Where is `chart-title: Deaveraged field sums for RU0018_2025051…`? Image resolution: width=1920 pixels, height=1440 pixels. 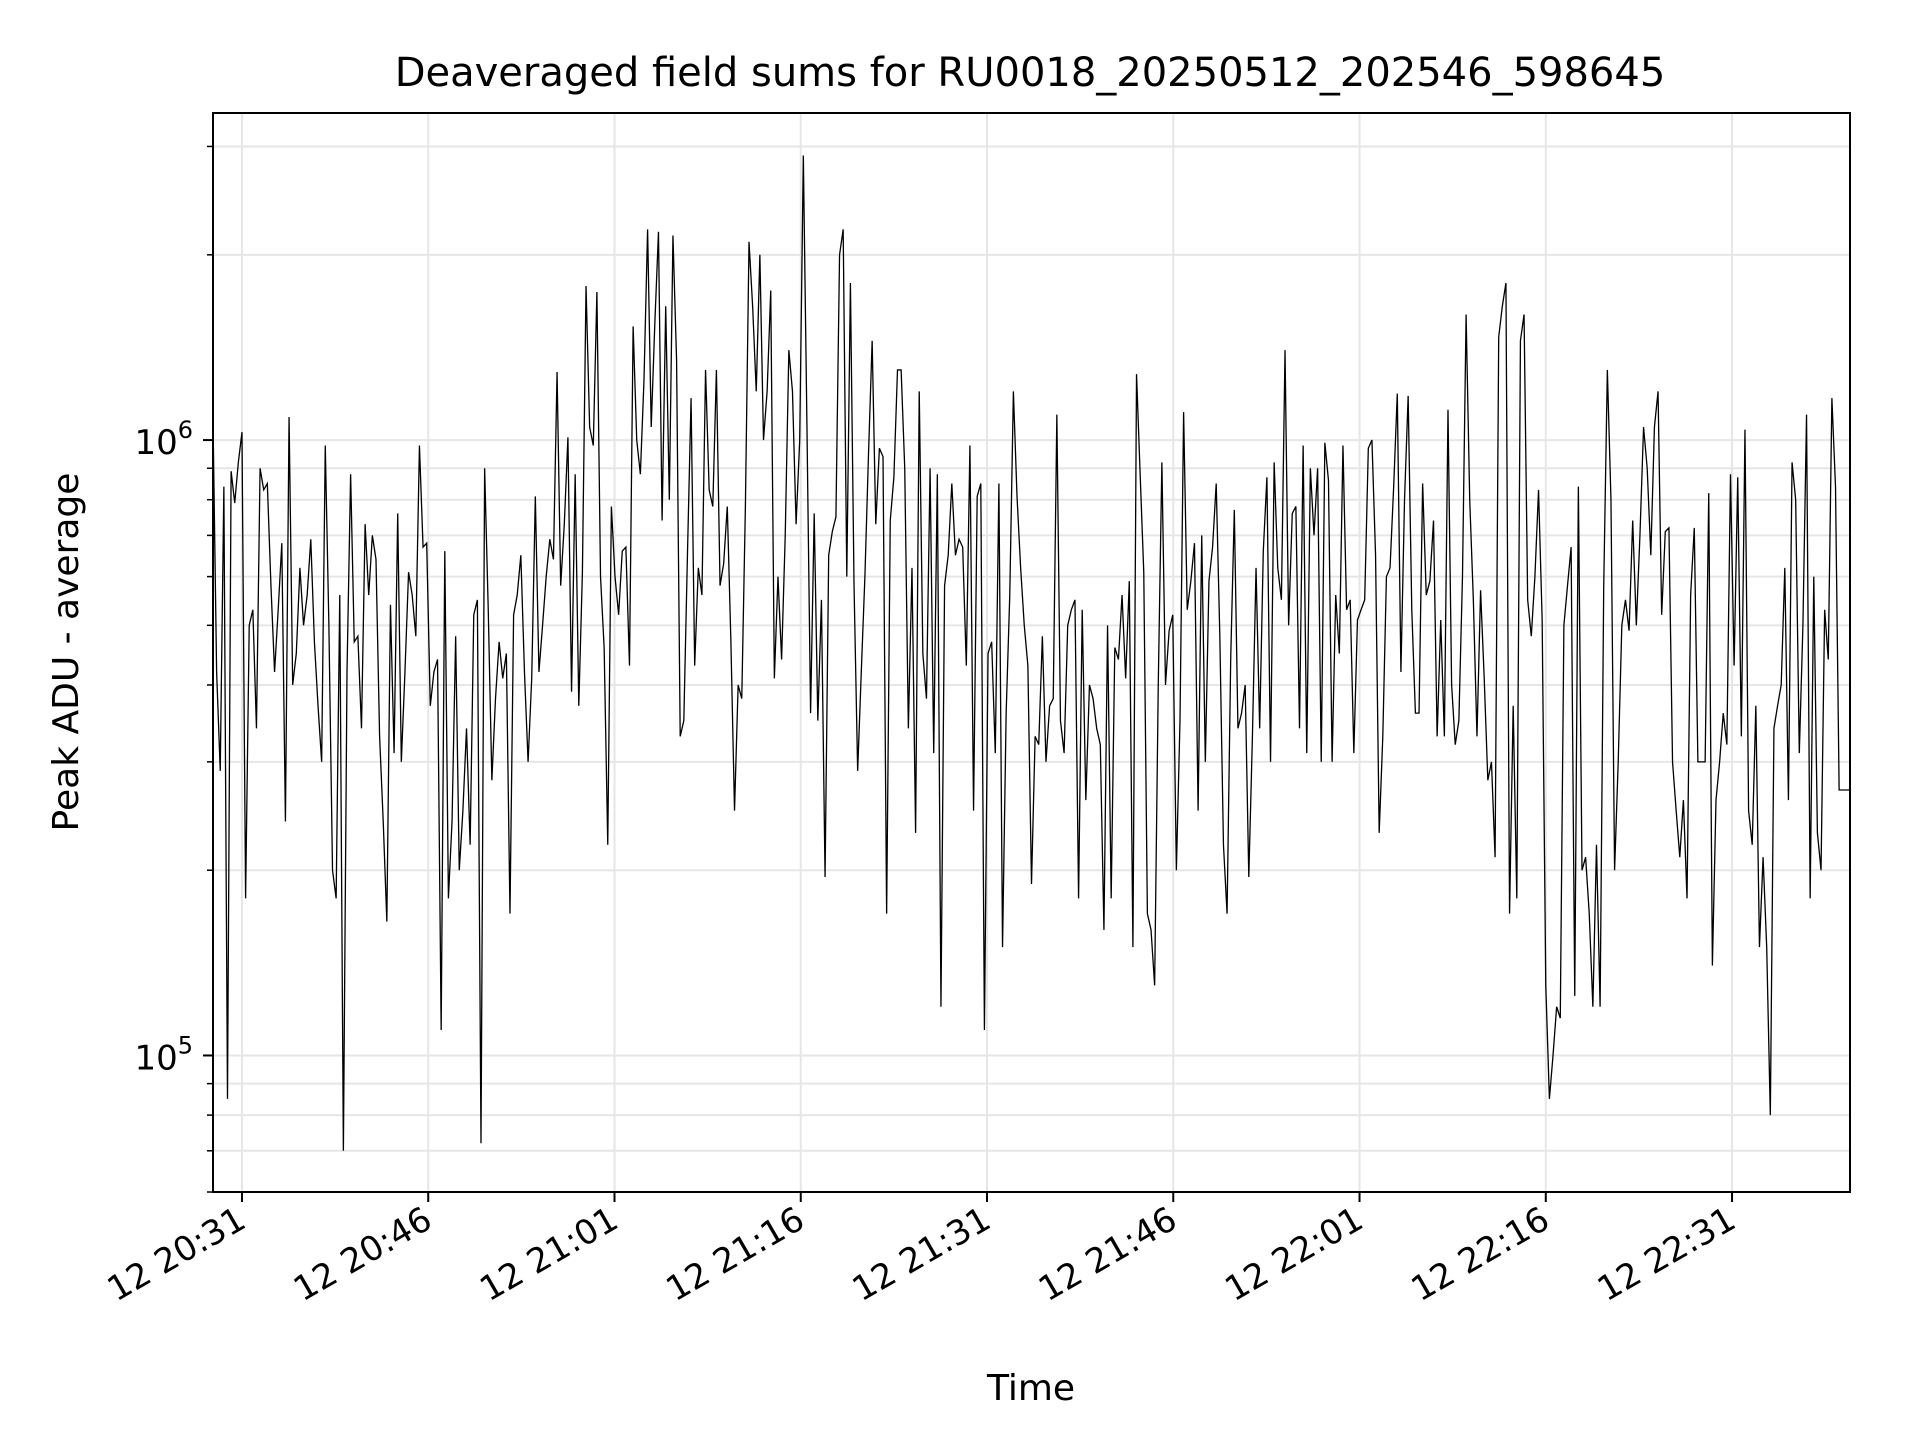
chart-title: Deaveraged field sums for RU0018_2025051… is located at coordinates (1030, 73).